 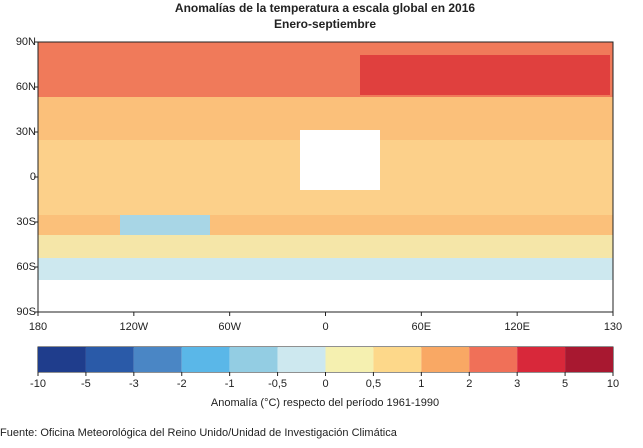 I want to click on y-tick-label: 90N, so click(x=26, y=42).